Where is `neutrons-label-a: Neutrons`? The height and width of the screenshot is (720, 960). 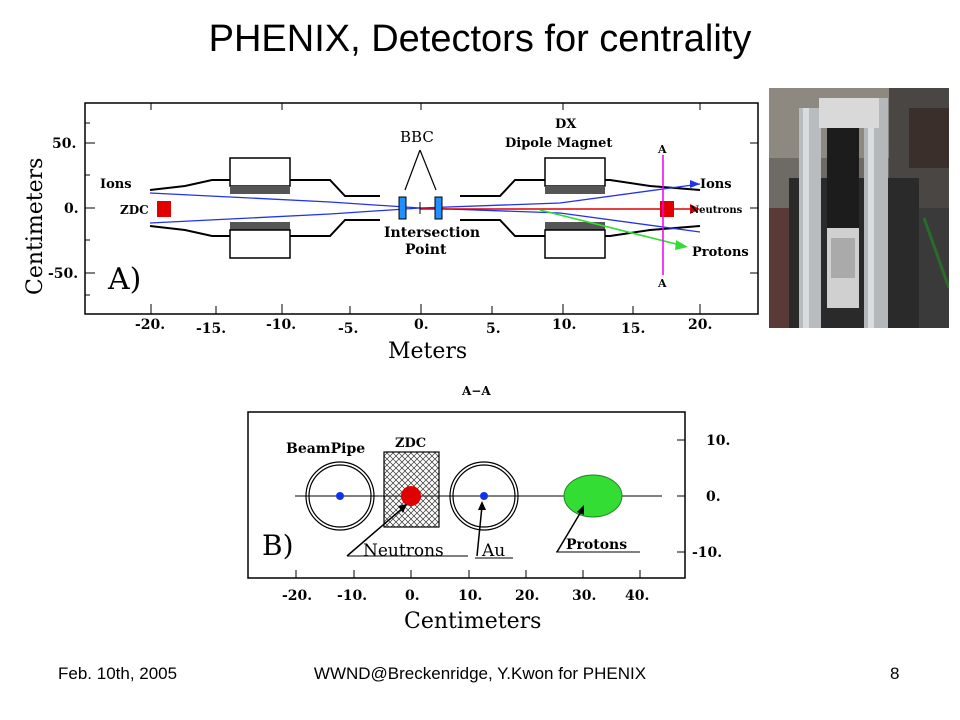 neutrons-label-a: Neutrons is located at coordinates (716, 210).